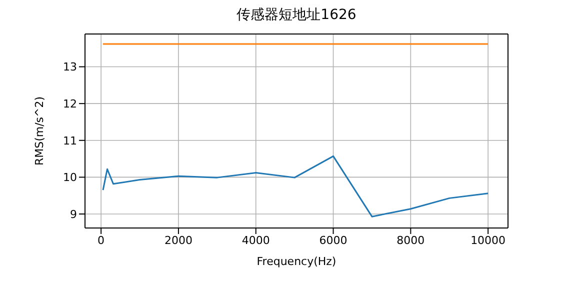 The height and width of the screenshot is (283, 565). Describe the element at coordinates (73, 214) in the screenshot. I see `y-tick-label: 9` at that location.